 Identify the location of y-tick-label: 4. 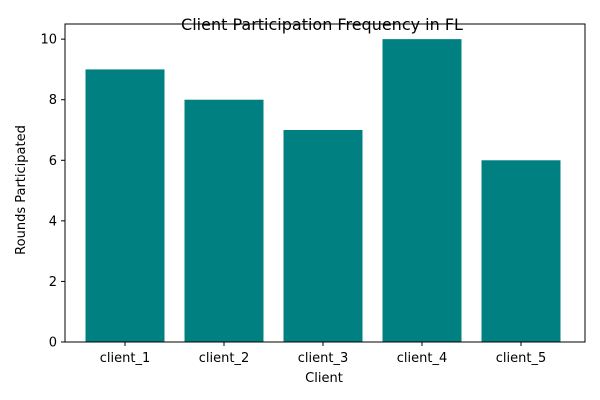
(53, 221).